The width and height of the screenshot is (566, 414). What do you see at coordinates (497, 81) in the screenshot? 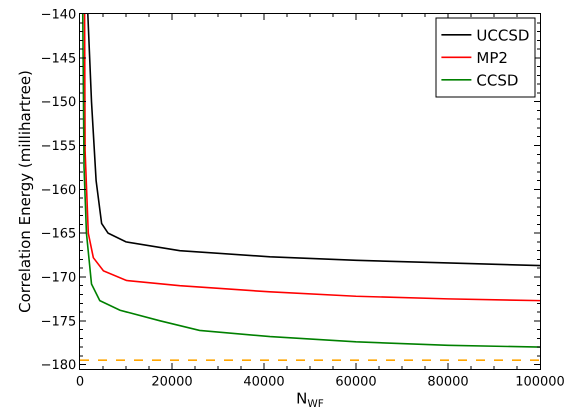
I see `legend-label: CCSD` at bounding box center [497, 81].